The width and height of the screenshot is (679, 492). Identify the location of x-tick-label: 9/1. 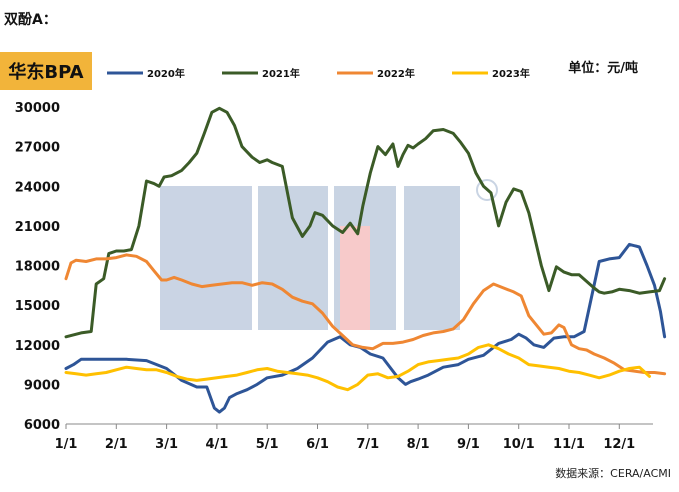
(468, 444).